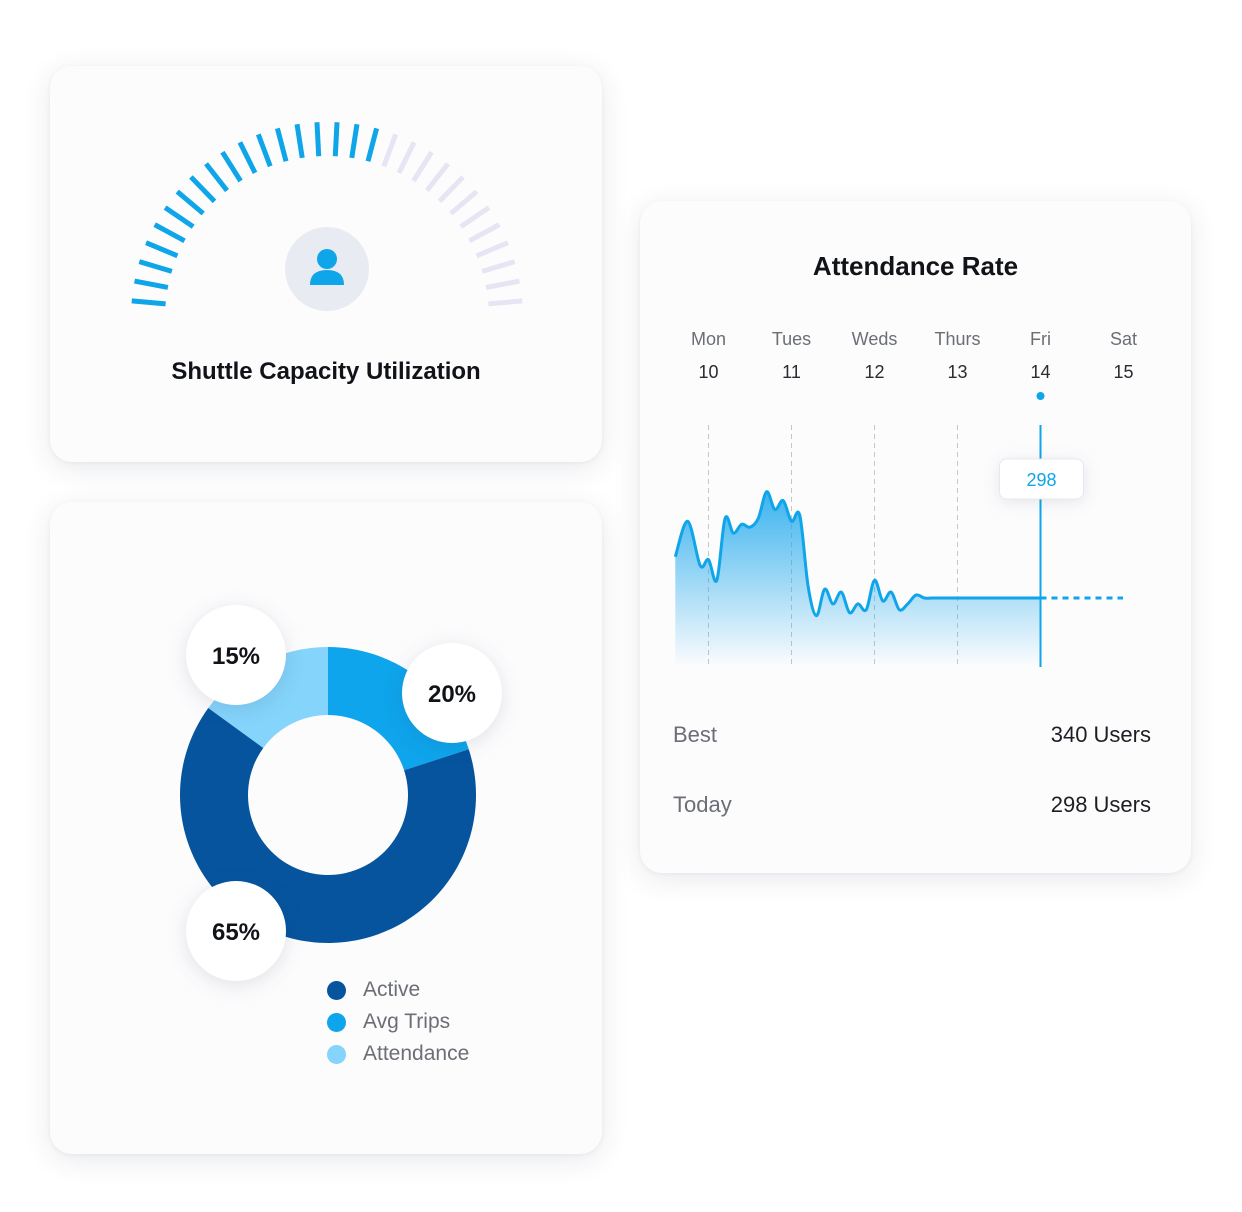  I want to click on value-tooltip: 298, so click(1041, 479).